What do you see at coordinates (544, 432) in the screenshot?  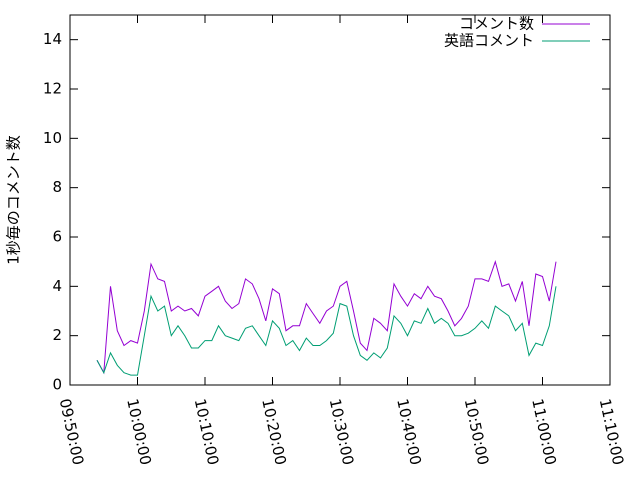 I see `x-tick-label: 11:00:00` at bounding box center [544, 432].